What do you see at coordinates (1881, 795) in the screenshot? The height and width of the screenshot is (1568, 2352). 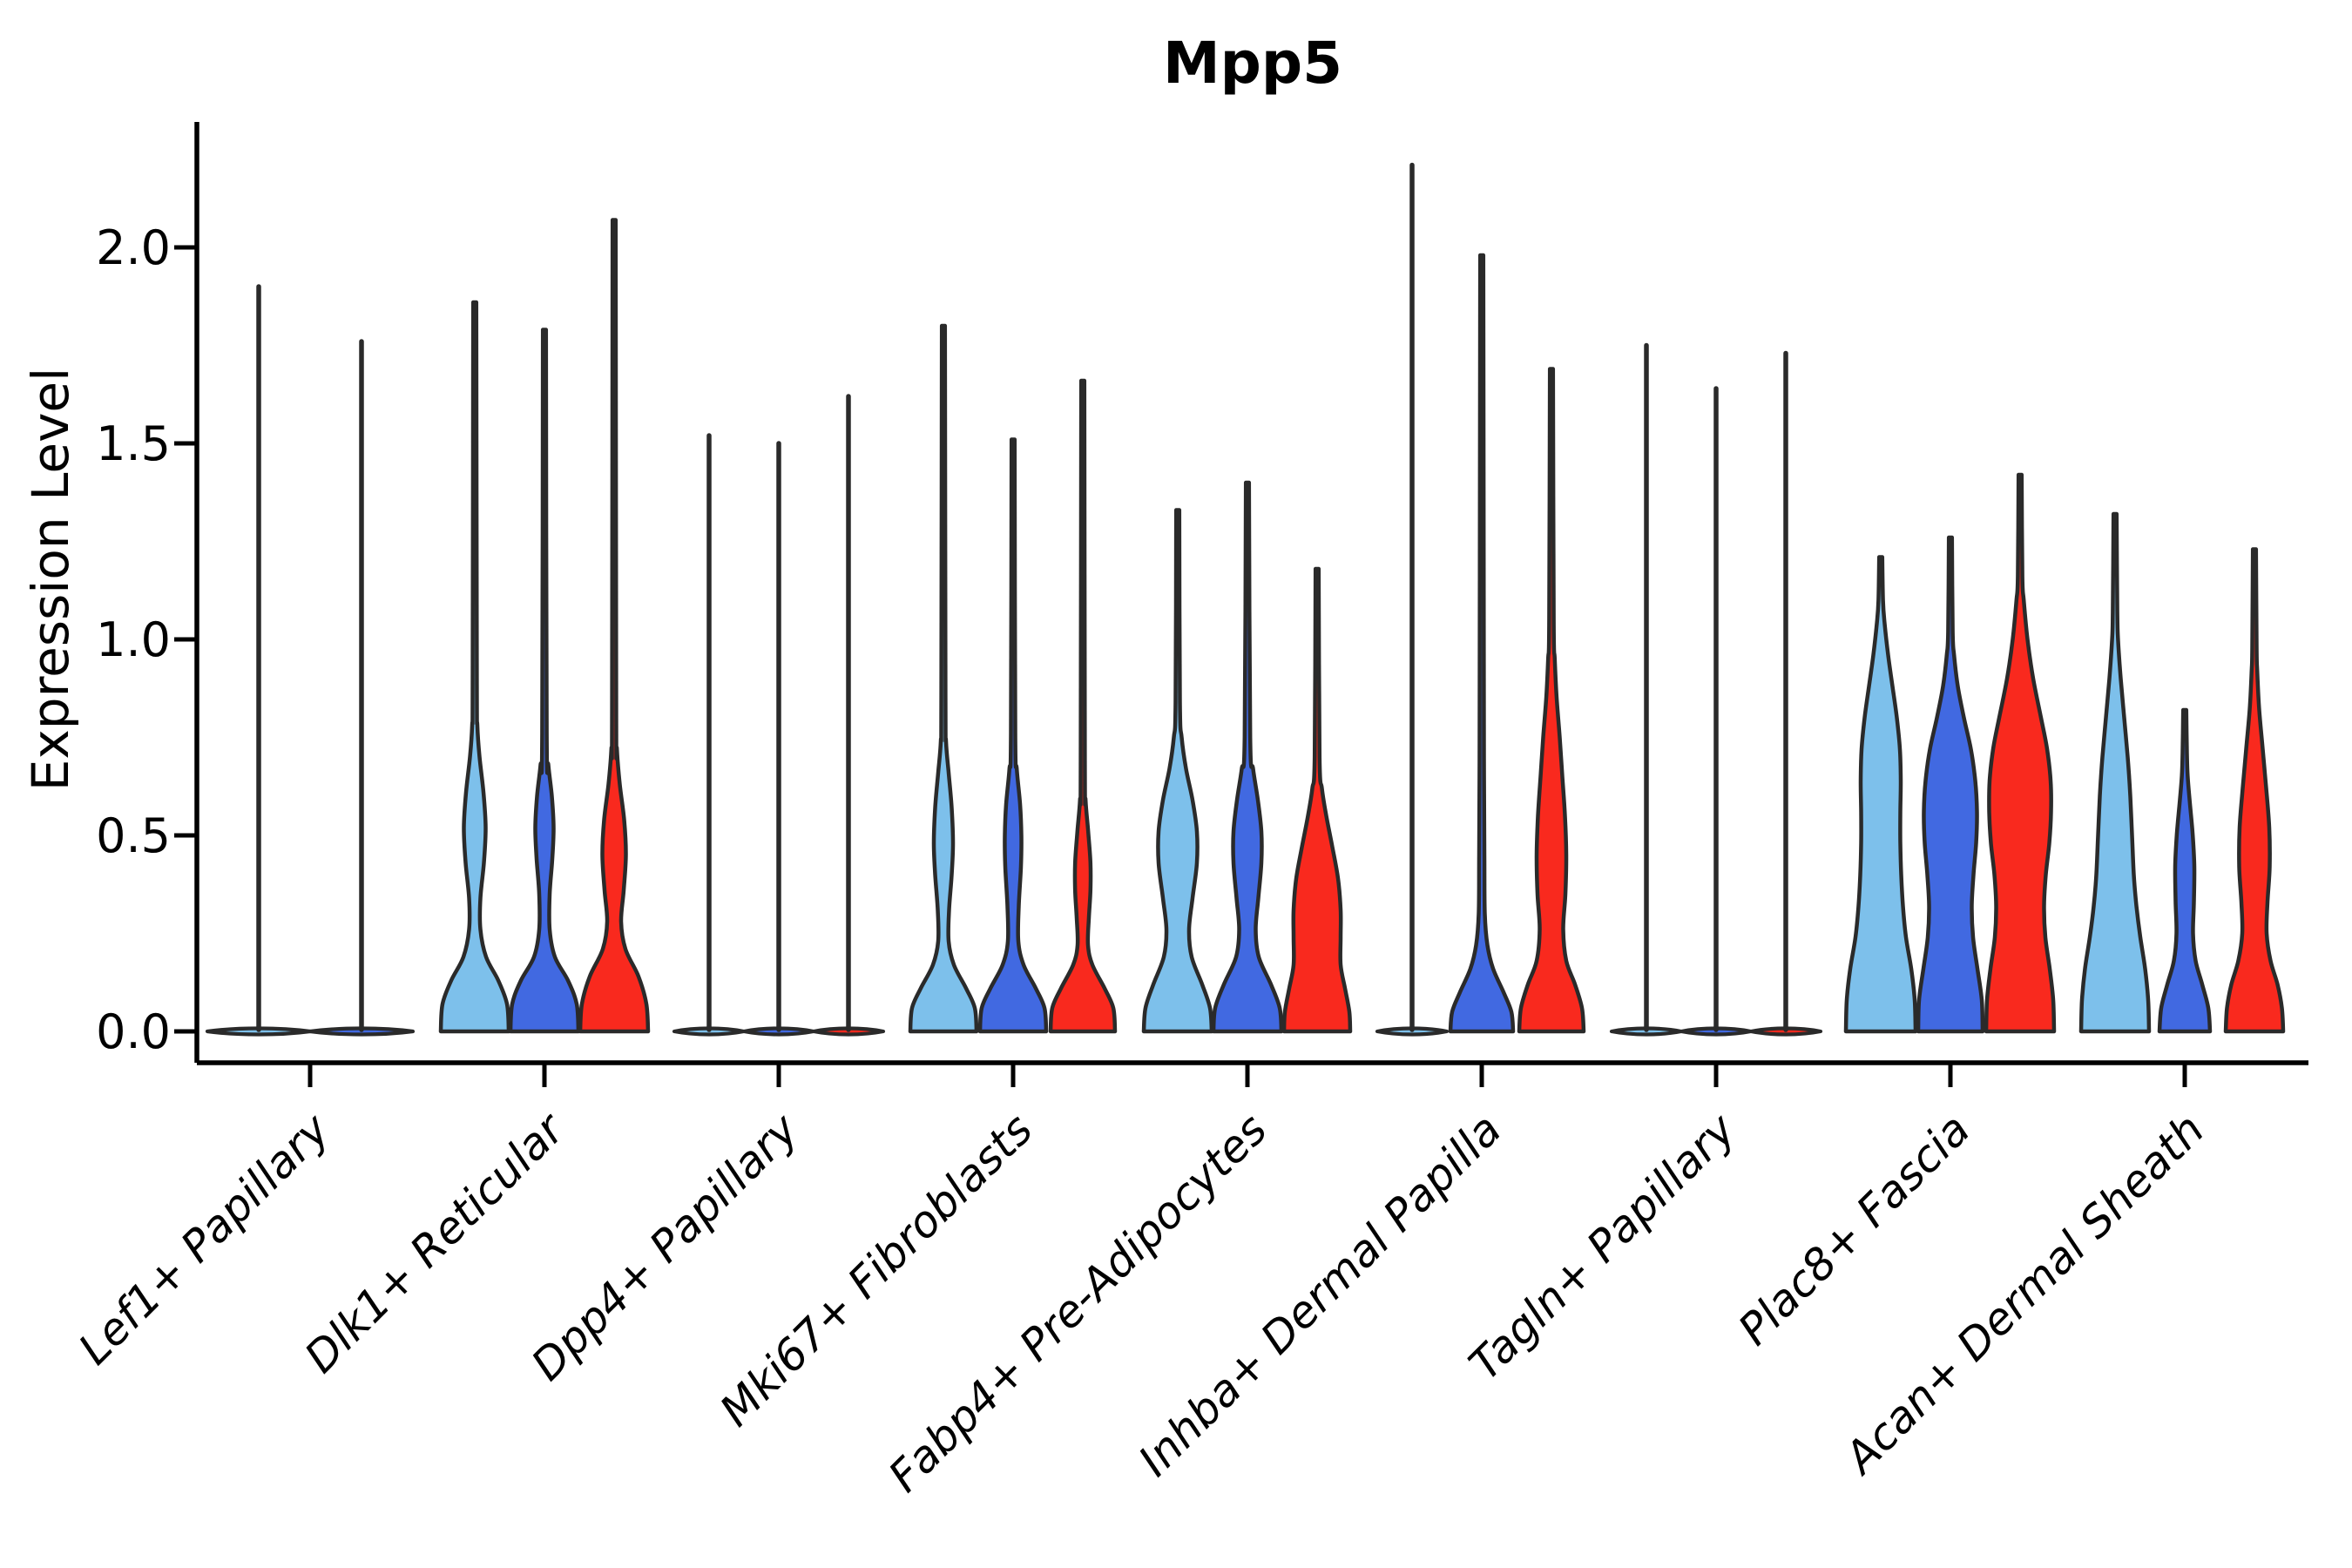 I see `violin-plac8-light_blue` at bounding box center [1881, 795].